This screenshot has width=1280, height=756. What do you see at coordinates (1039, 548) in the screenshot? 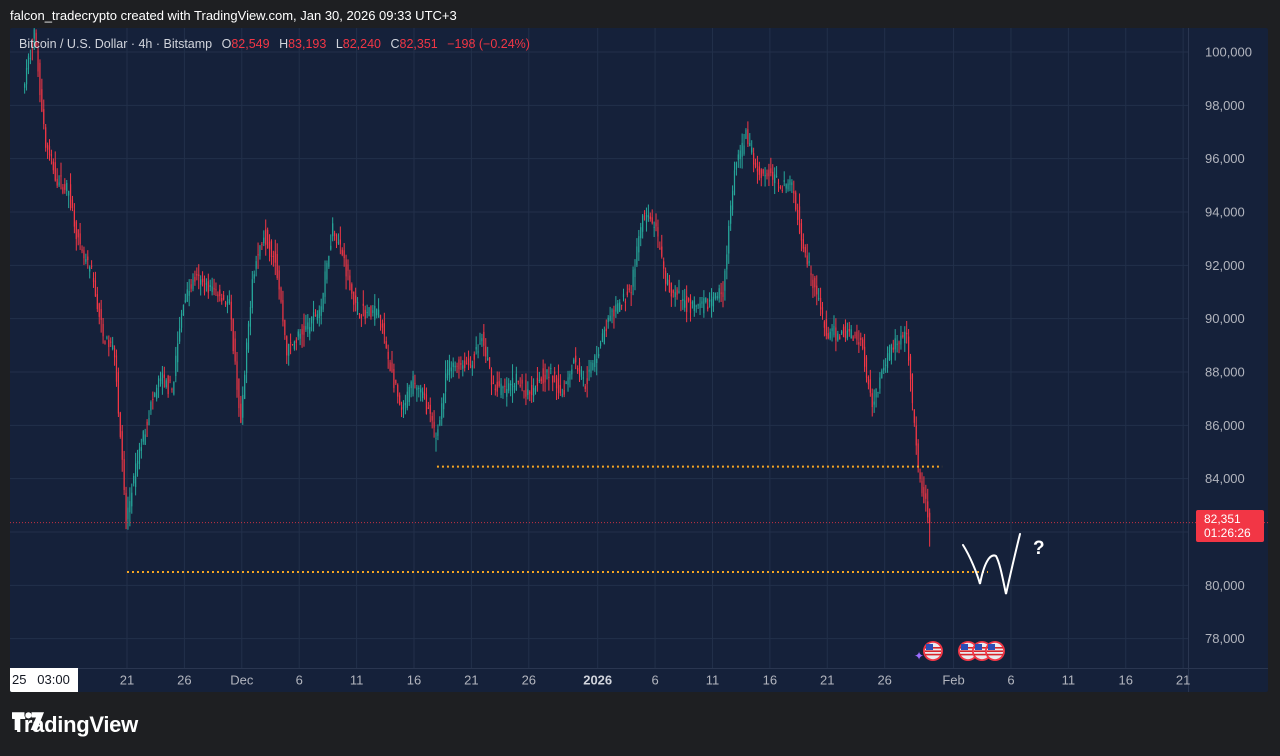
I see `question-mark-annotation: ?` at bounding box center [1039, 548].